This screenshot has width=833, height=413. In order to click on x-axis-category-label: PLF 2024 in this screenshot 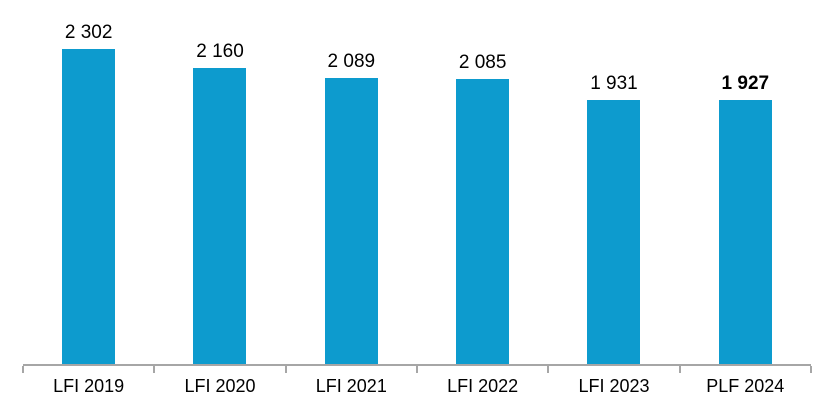, I will do `click(745, 386)`.